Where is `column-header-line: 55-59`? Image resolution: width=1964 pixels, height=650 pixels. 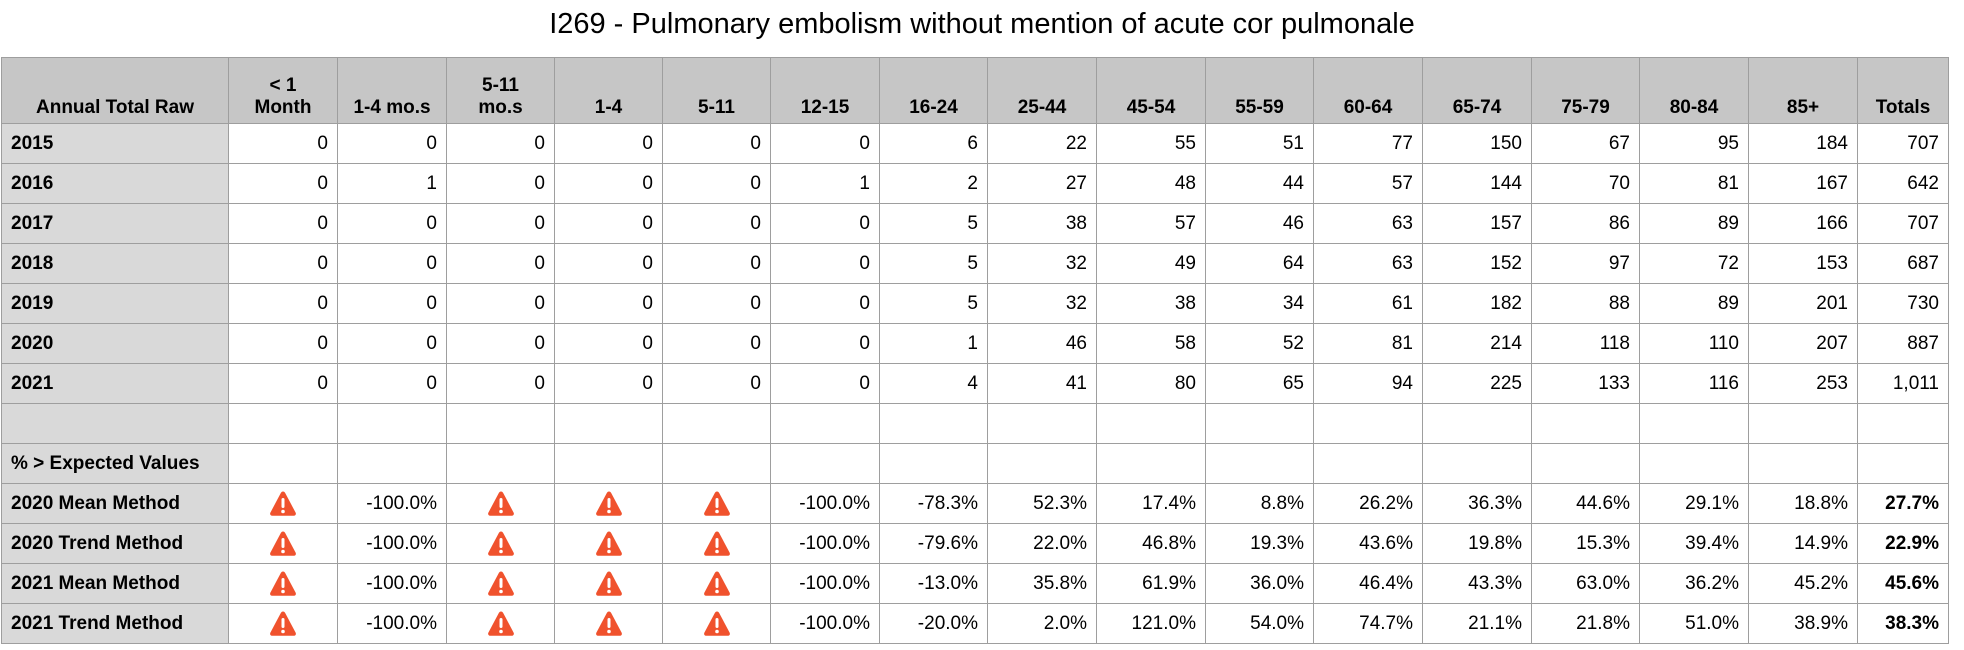 column-header-line: 55-59 is located at coordinates (1259, 107).